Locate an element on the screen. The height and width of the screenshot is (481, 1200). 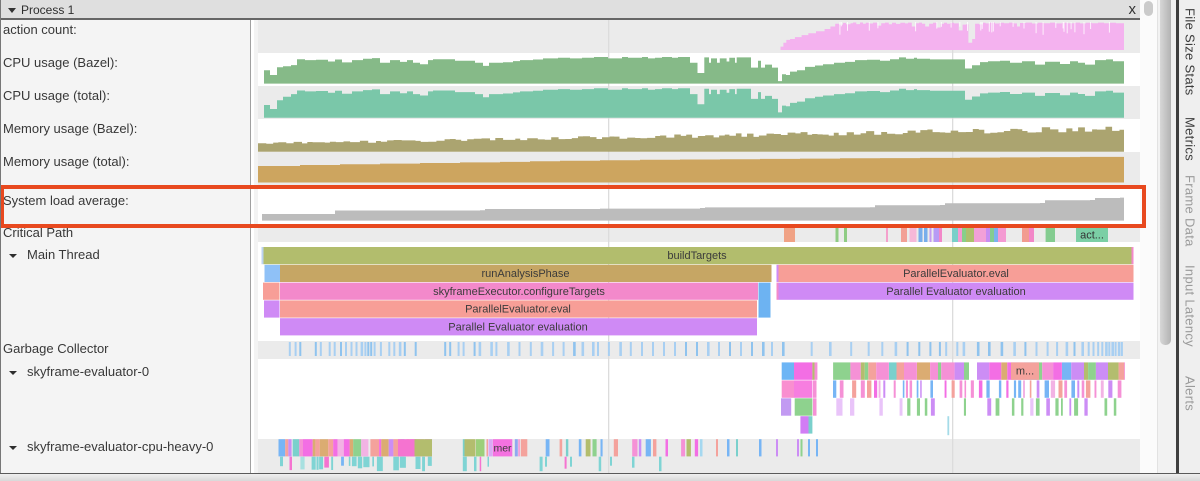
svg-text: runAnalysisPhase is located at coordinates (525, 274).